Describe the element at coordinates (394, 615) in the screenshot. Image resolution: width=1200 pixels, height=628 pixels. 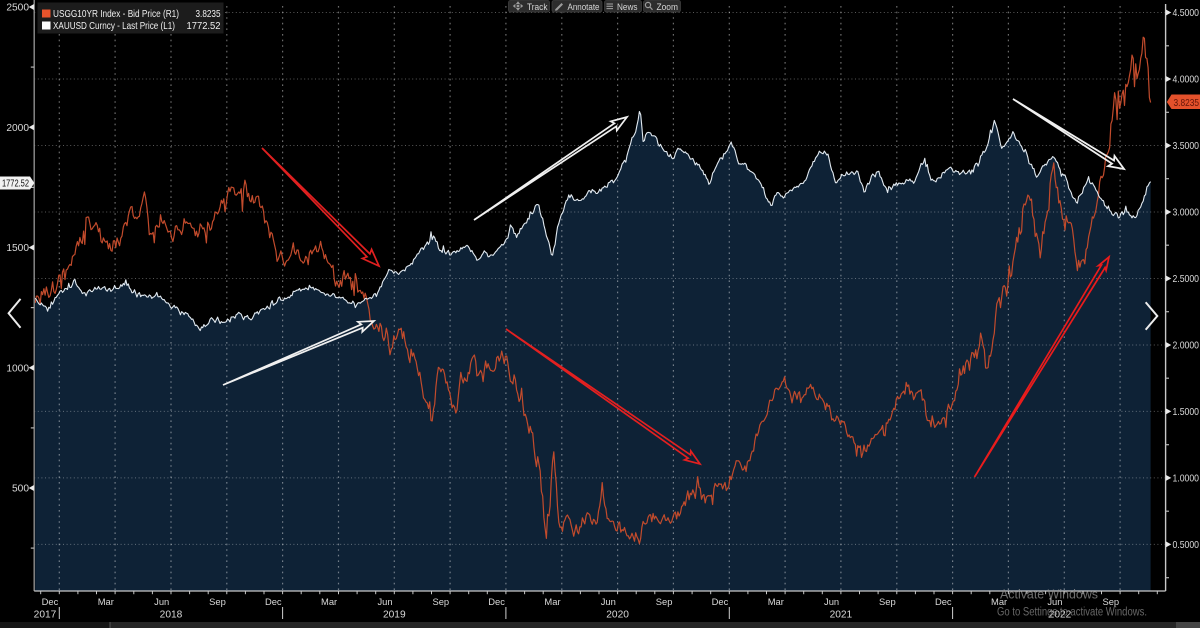
I see `svg-text: 2019` at that location.